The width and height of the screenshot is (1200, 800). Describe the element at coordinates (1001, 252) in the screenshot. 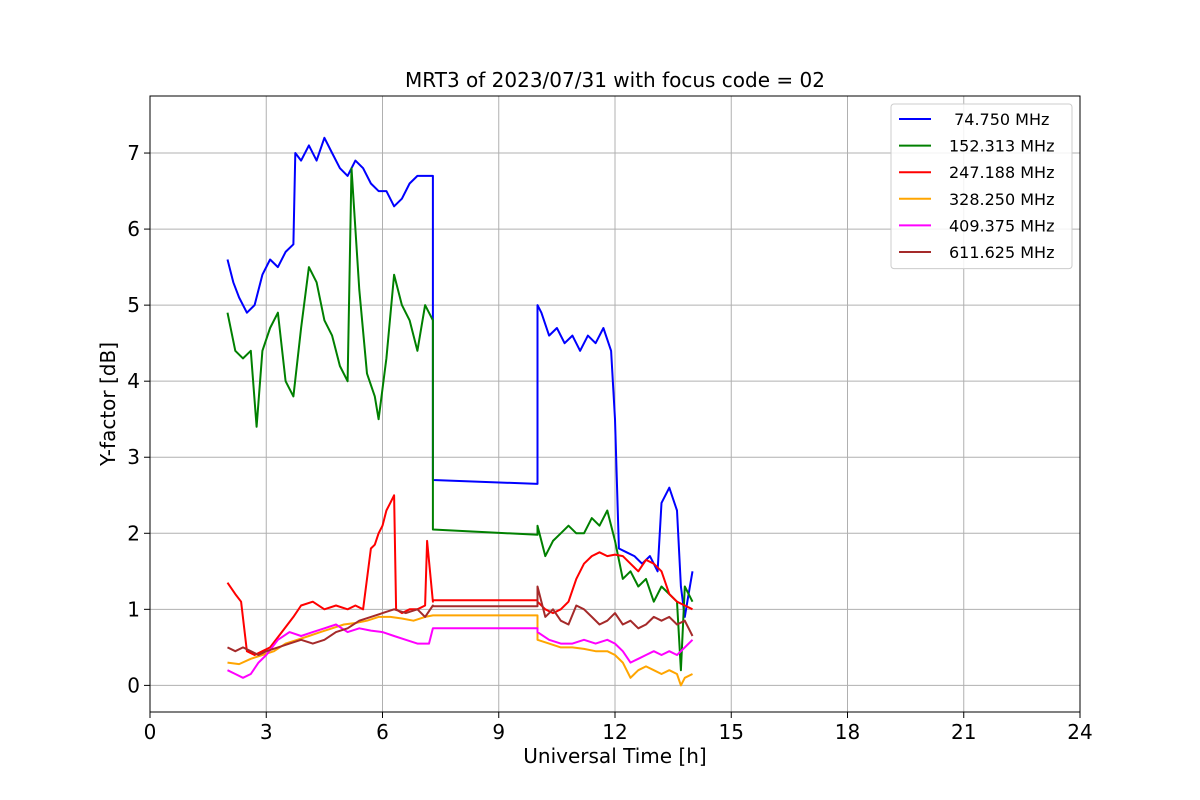

I see `legend-label: 611.625 MHz` at that location.